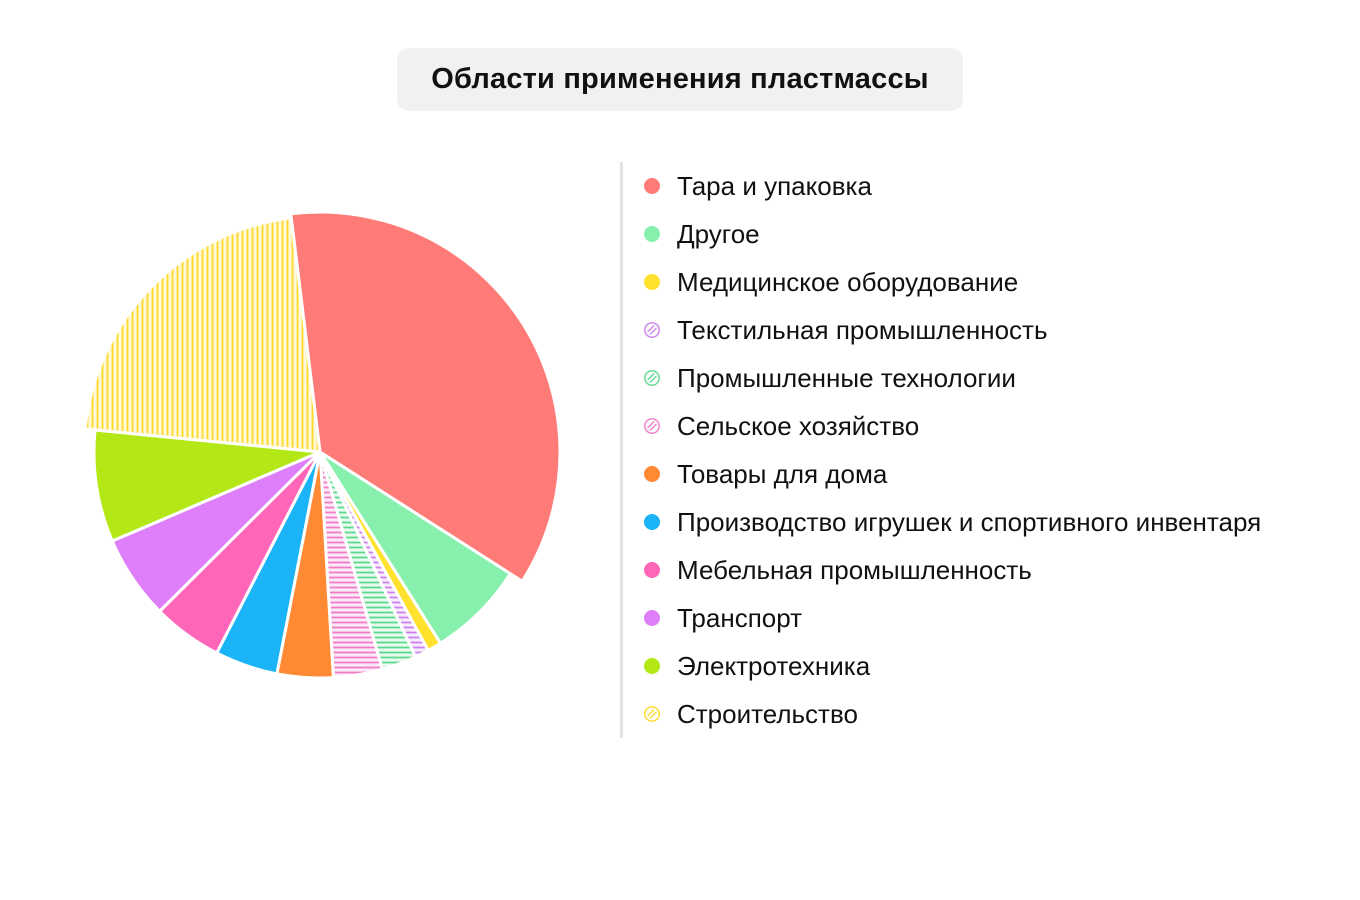  I want to click on legend-item: Текстильная промышленность, so click(996, 330).